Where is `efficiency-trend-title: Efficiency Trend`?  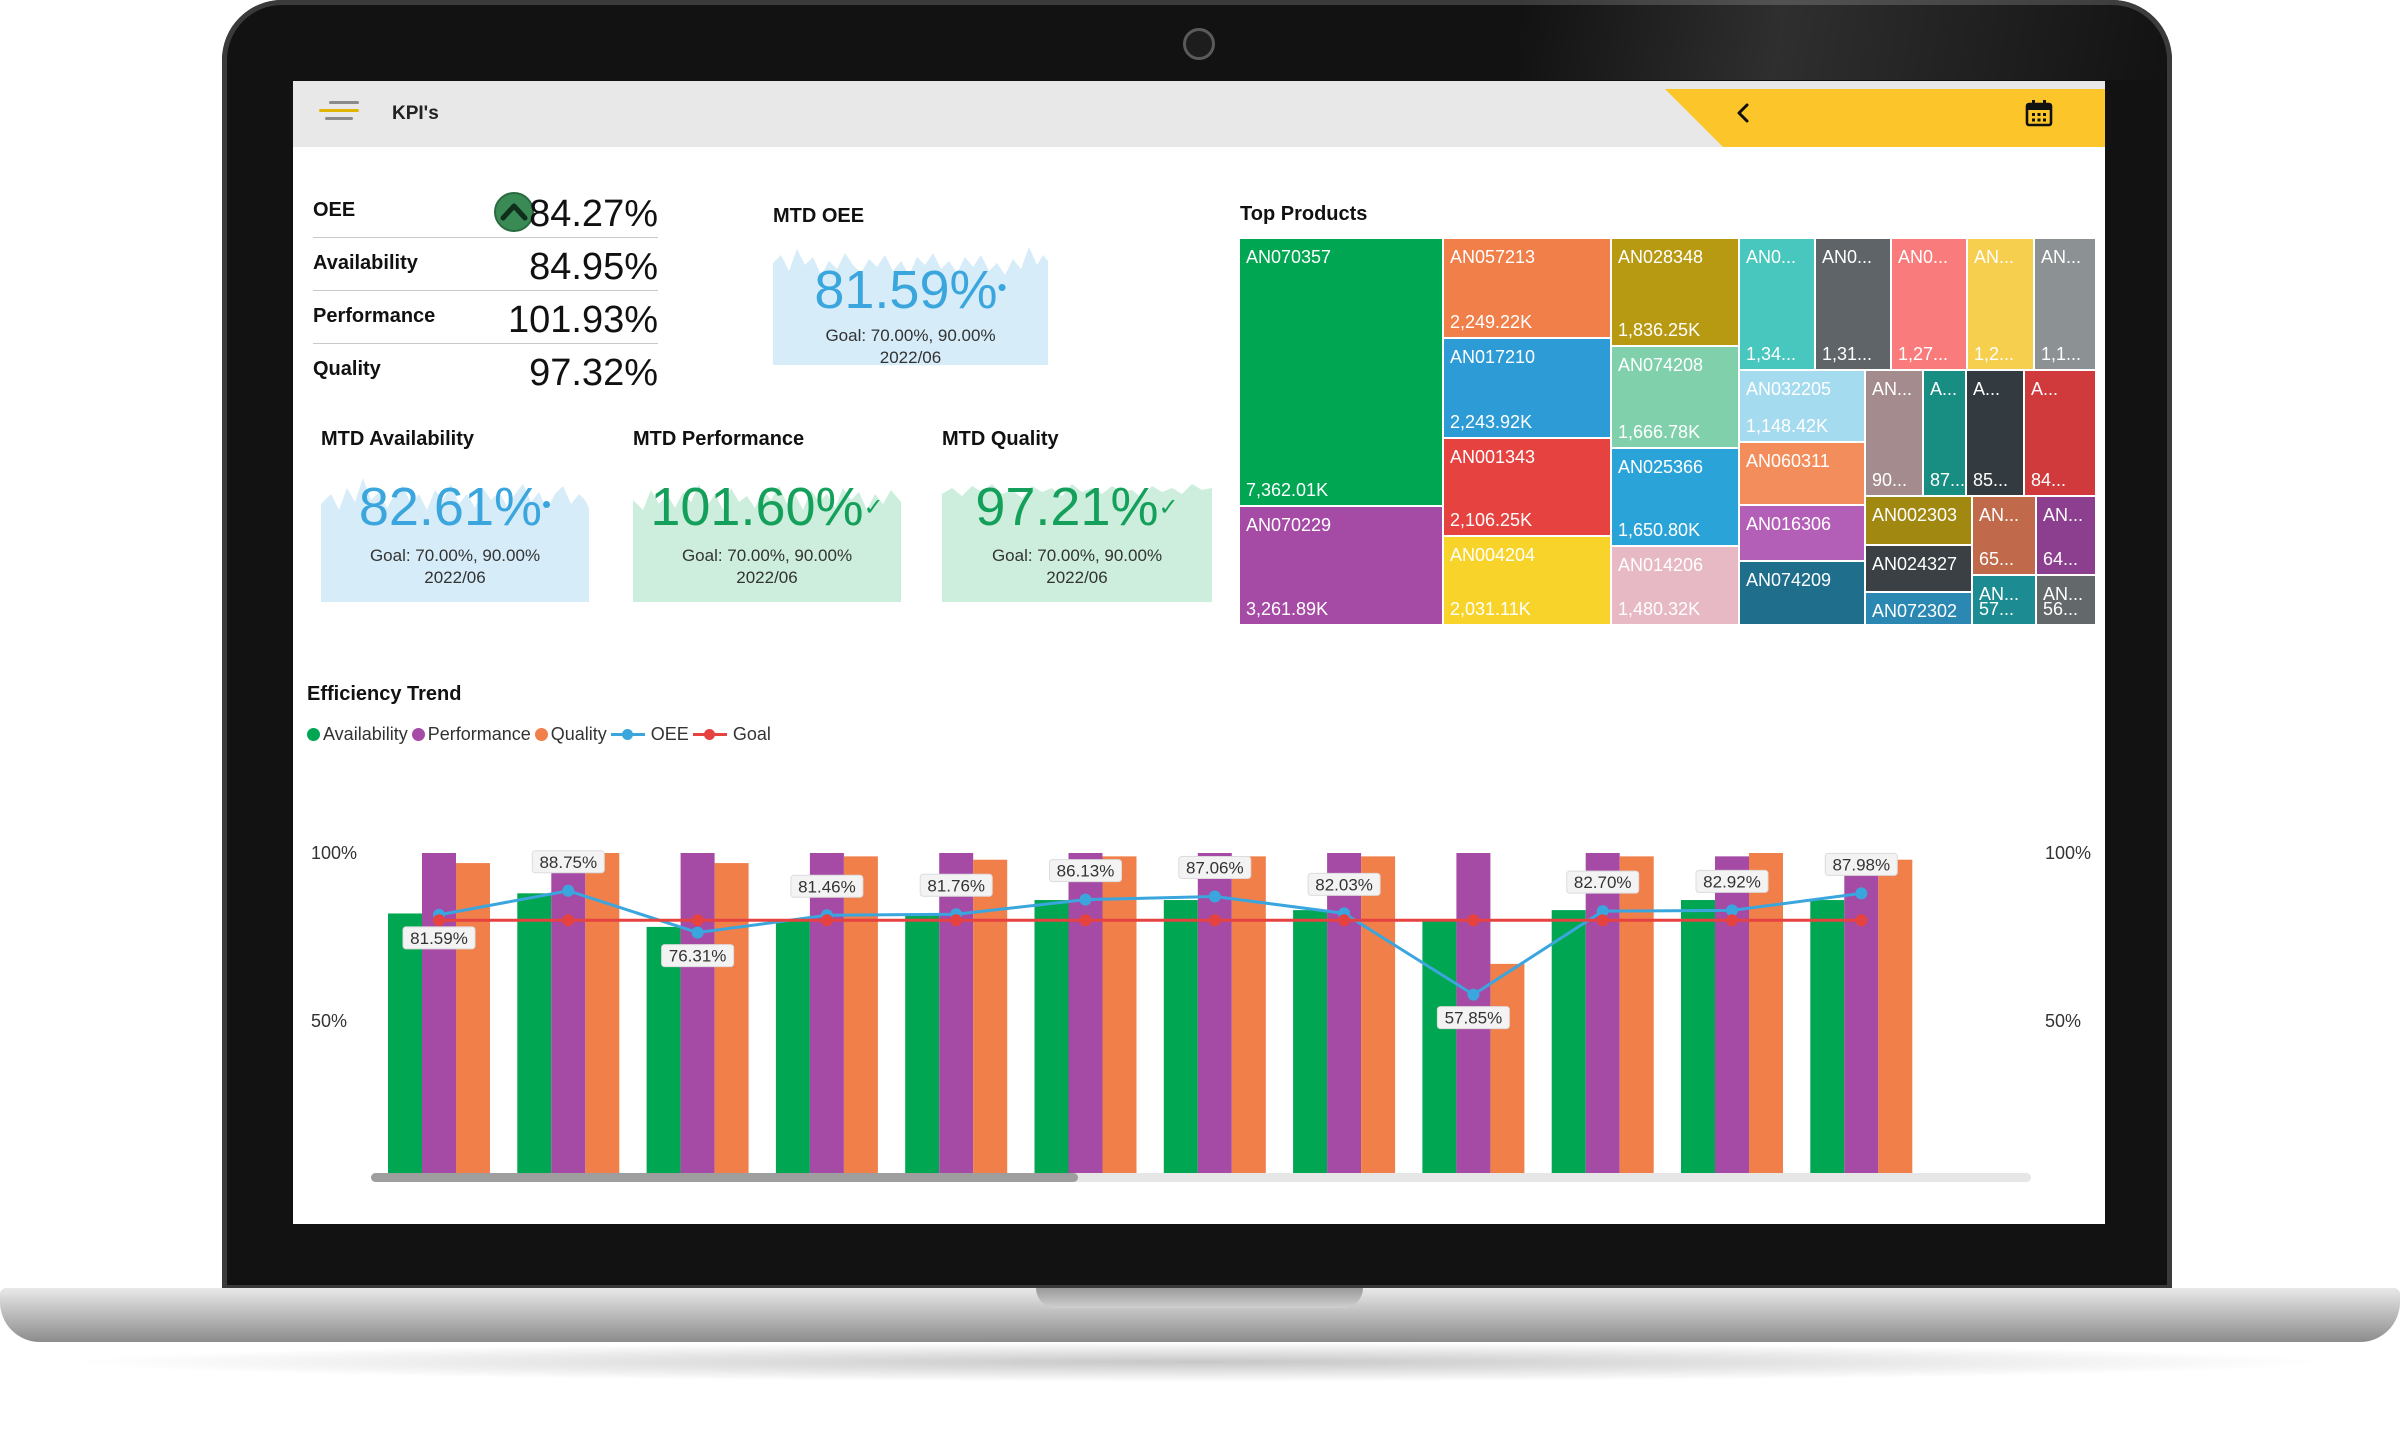
efficiency-trend-title: Efficiency Trend is located at coordinates (384, 694).